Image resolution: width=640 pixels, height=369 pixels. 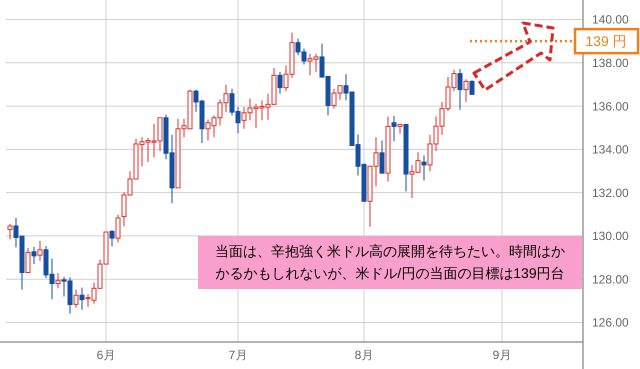 What do you see at coordinates (606, 41) in the screenshot?
I see `ref-line-label: 139 円` at bounding box center [606, 41].